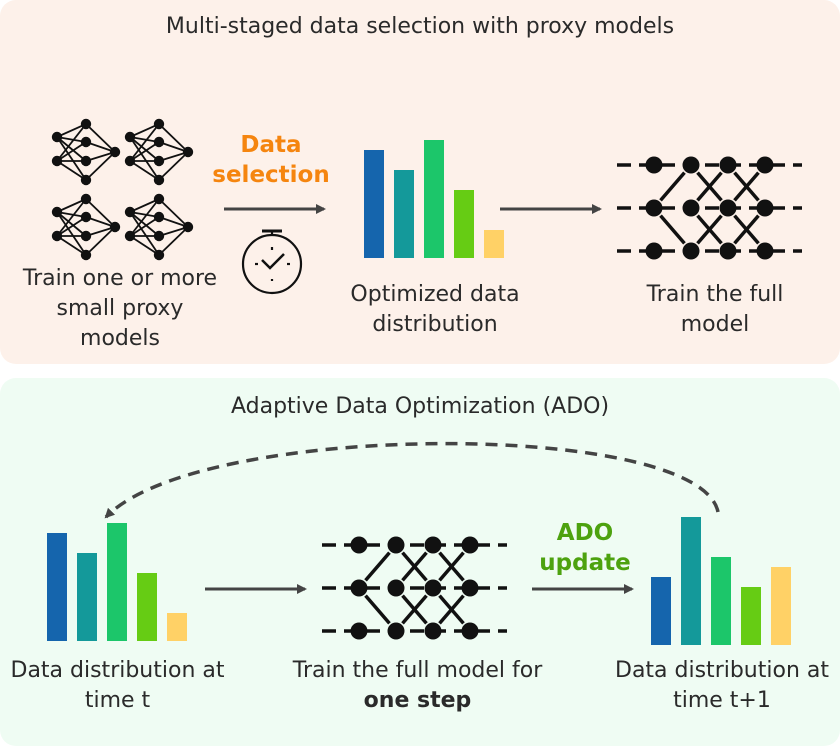 The height and width of the screenshot is (746, 840). I want to click on neural-network-icon, so click(122, 189).